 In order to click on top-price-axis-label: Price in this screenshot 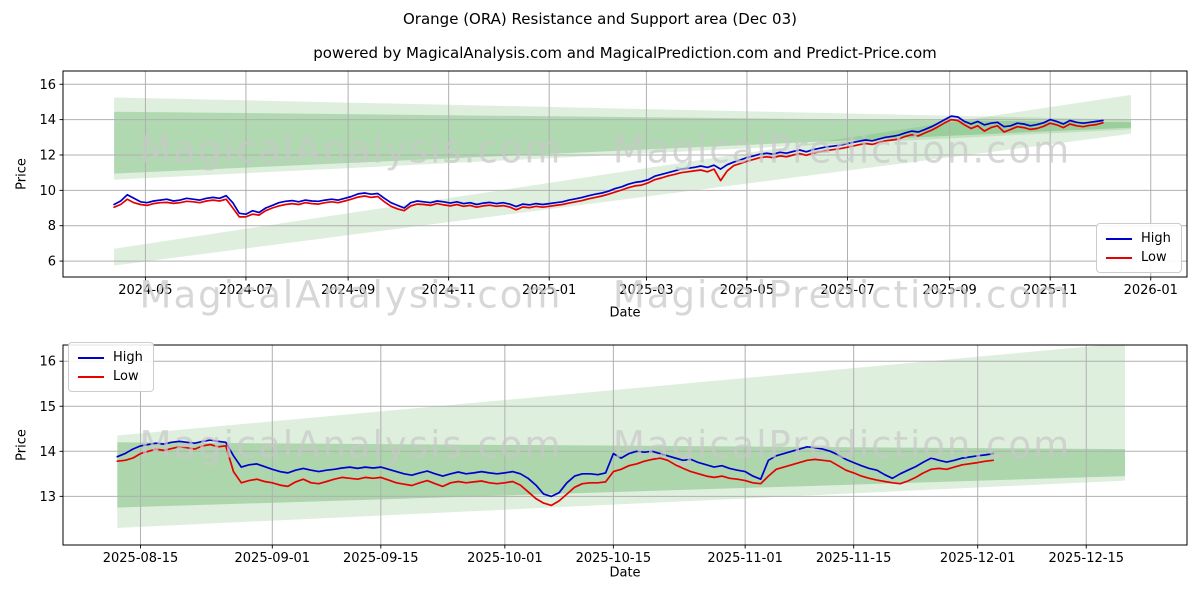, I will do `click(22, 174)`.